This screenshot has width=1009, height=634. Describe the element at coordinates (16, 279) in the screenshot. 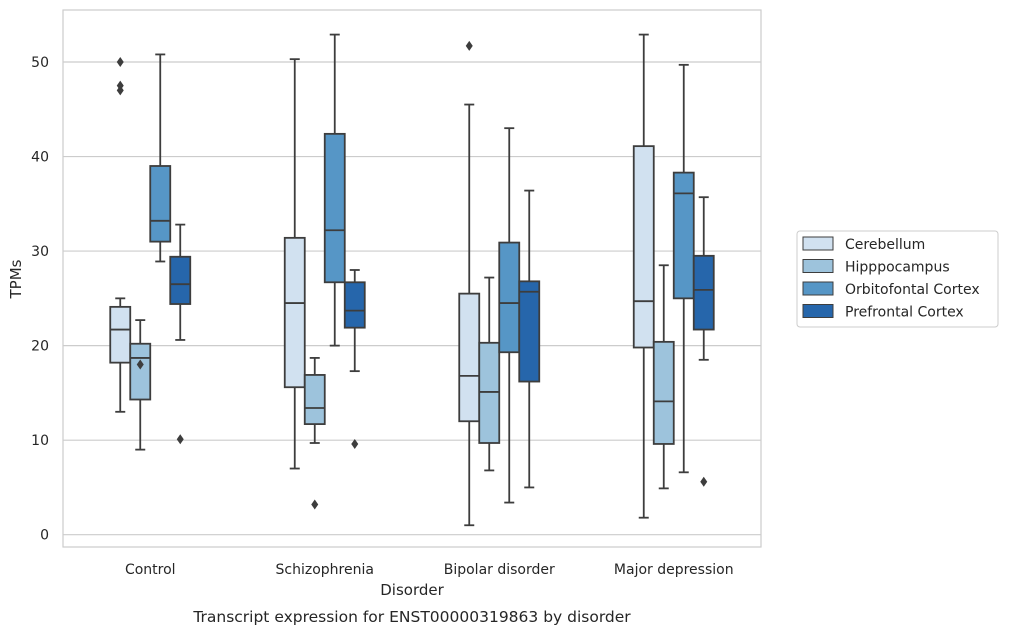

I see `y-axis-title: TPMs` at that location.